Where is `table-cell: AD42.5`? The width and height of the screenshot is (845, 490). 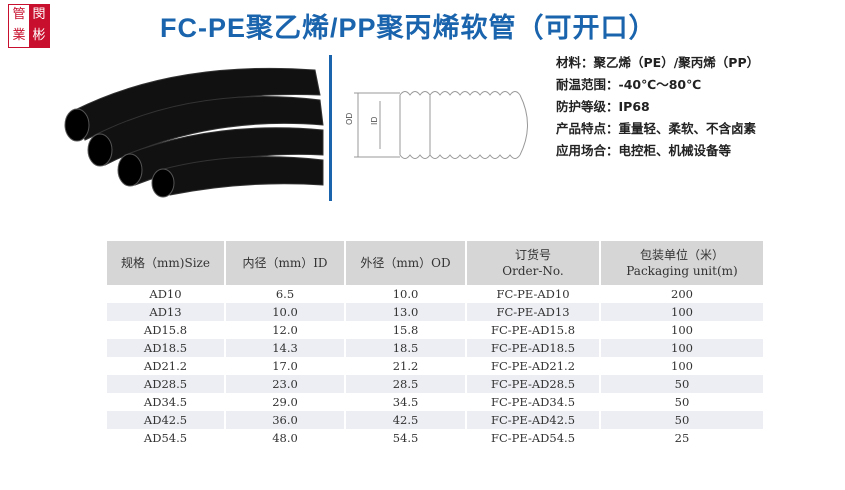 table-cell: AD42.5 is located at coordinates (166, 420).